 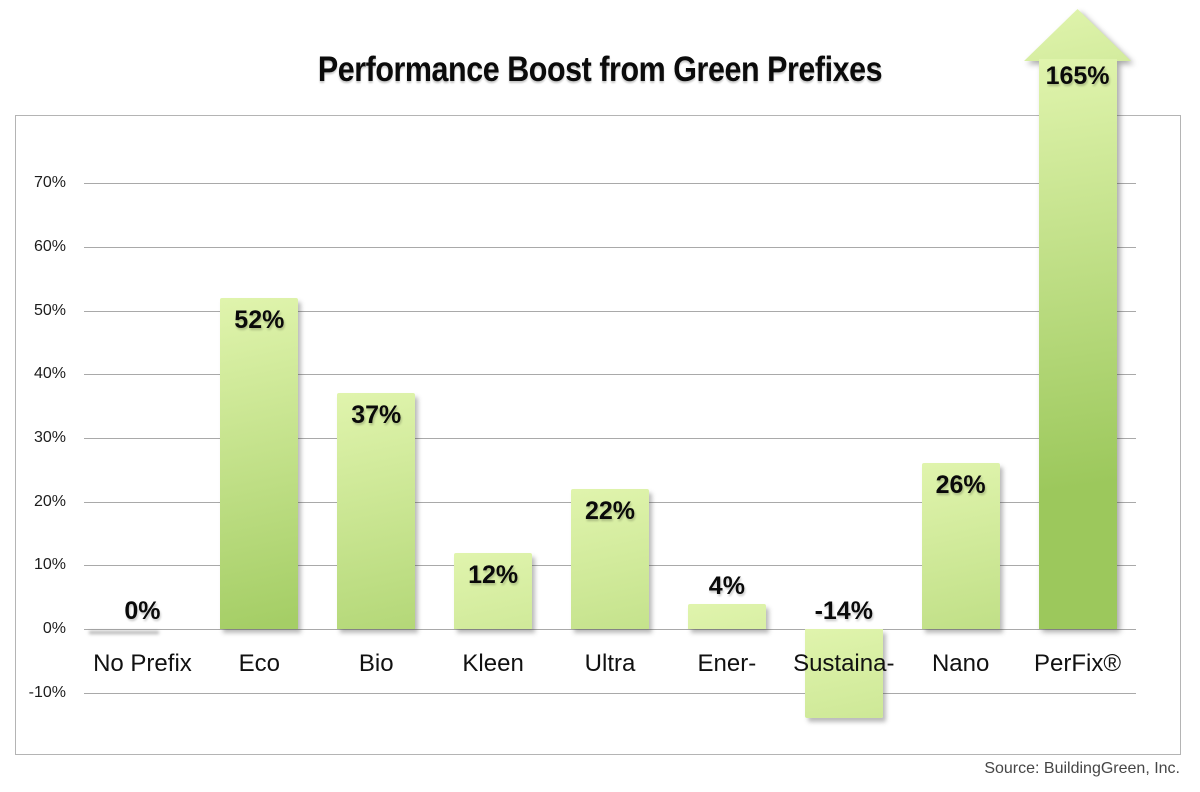 What do you see at coordinates (49, 310) in the screenshot?
I see `y-tick-label: 50%` at bounding box center [49, 310].